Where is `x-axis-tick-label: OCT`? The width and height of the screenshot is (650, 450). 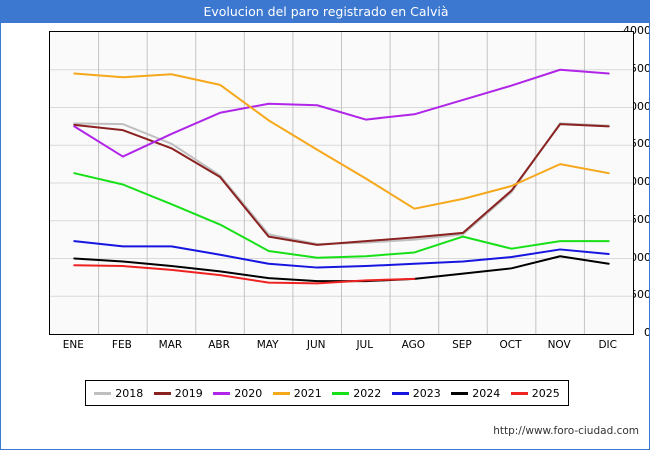 x-axis-tick-label: OCT is located at coordinates (510, 345).